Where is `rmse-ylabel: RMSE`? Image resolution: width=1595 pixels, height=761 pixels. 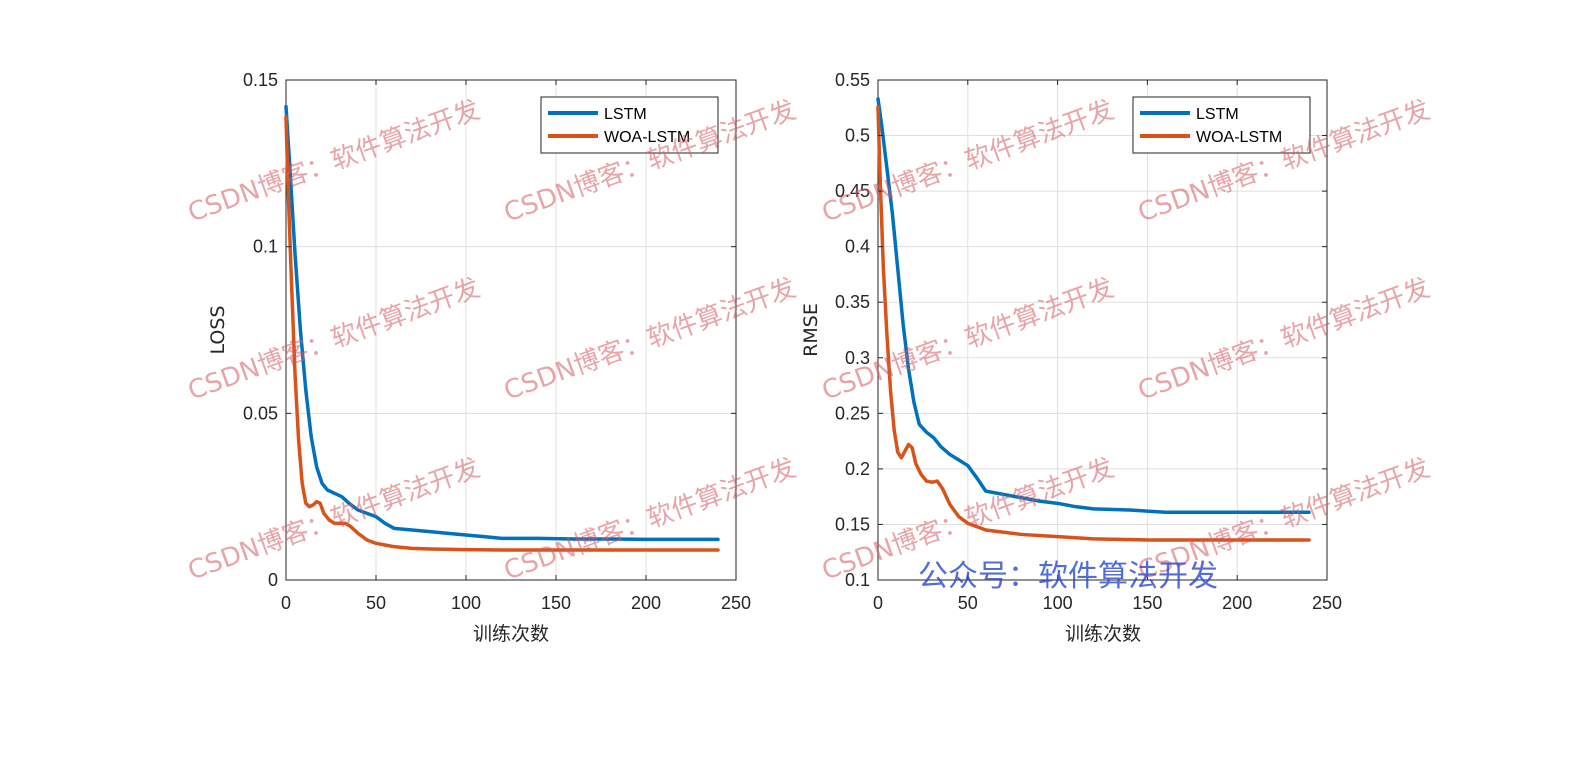
rmse-ylabel: RMSE is located at coordinates (811, 330).